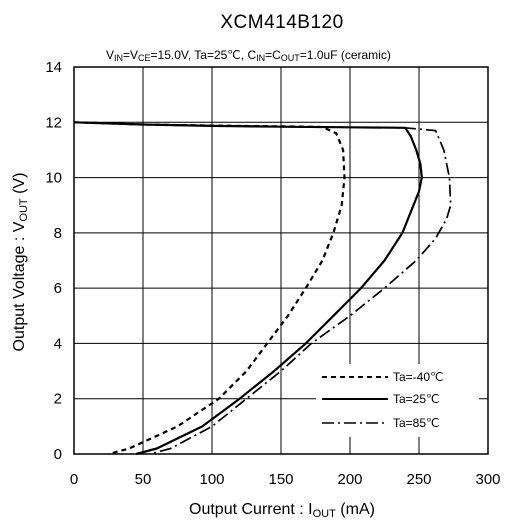 This screenshot has height=529, width=509. What do you see at coordinates (110, 55) in the screenshot?
I see `subtitle-vin: V` at bounding box center [110, 55].